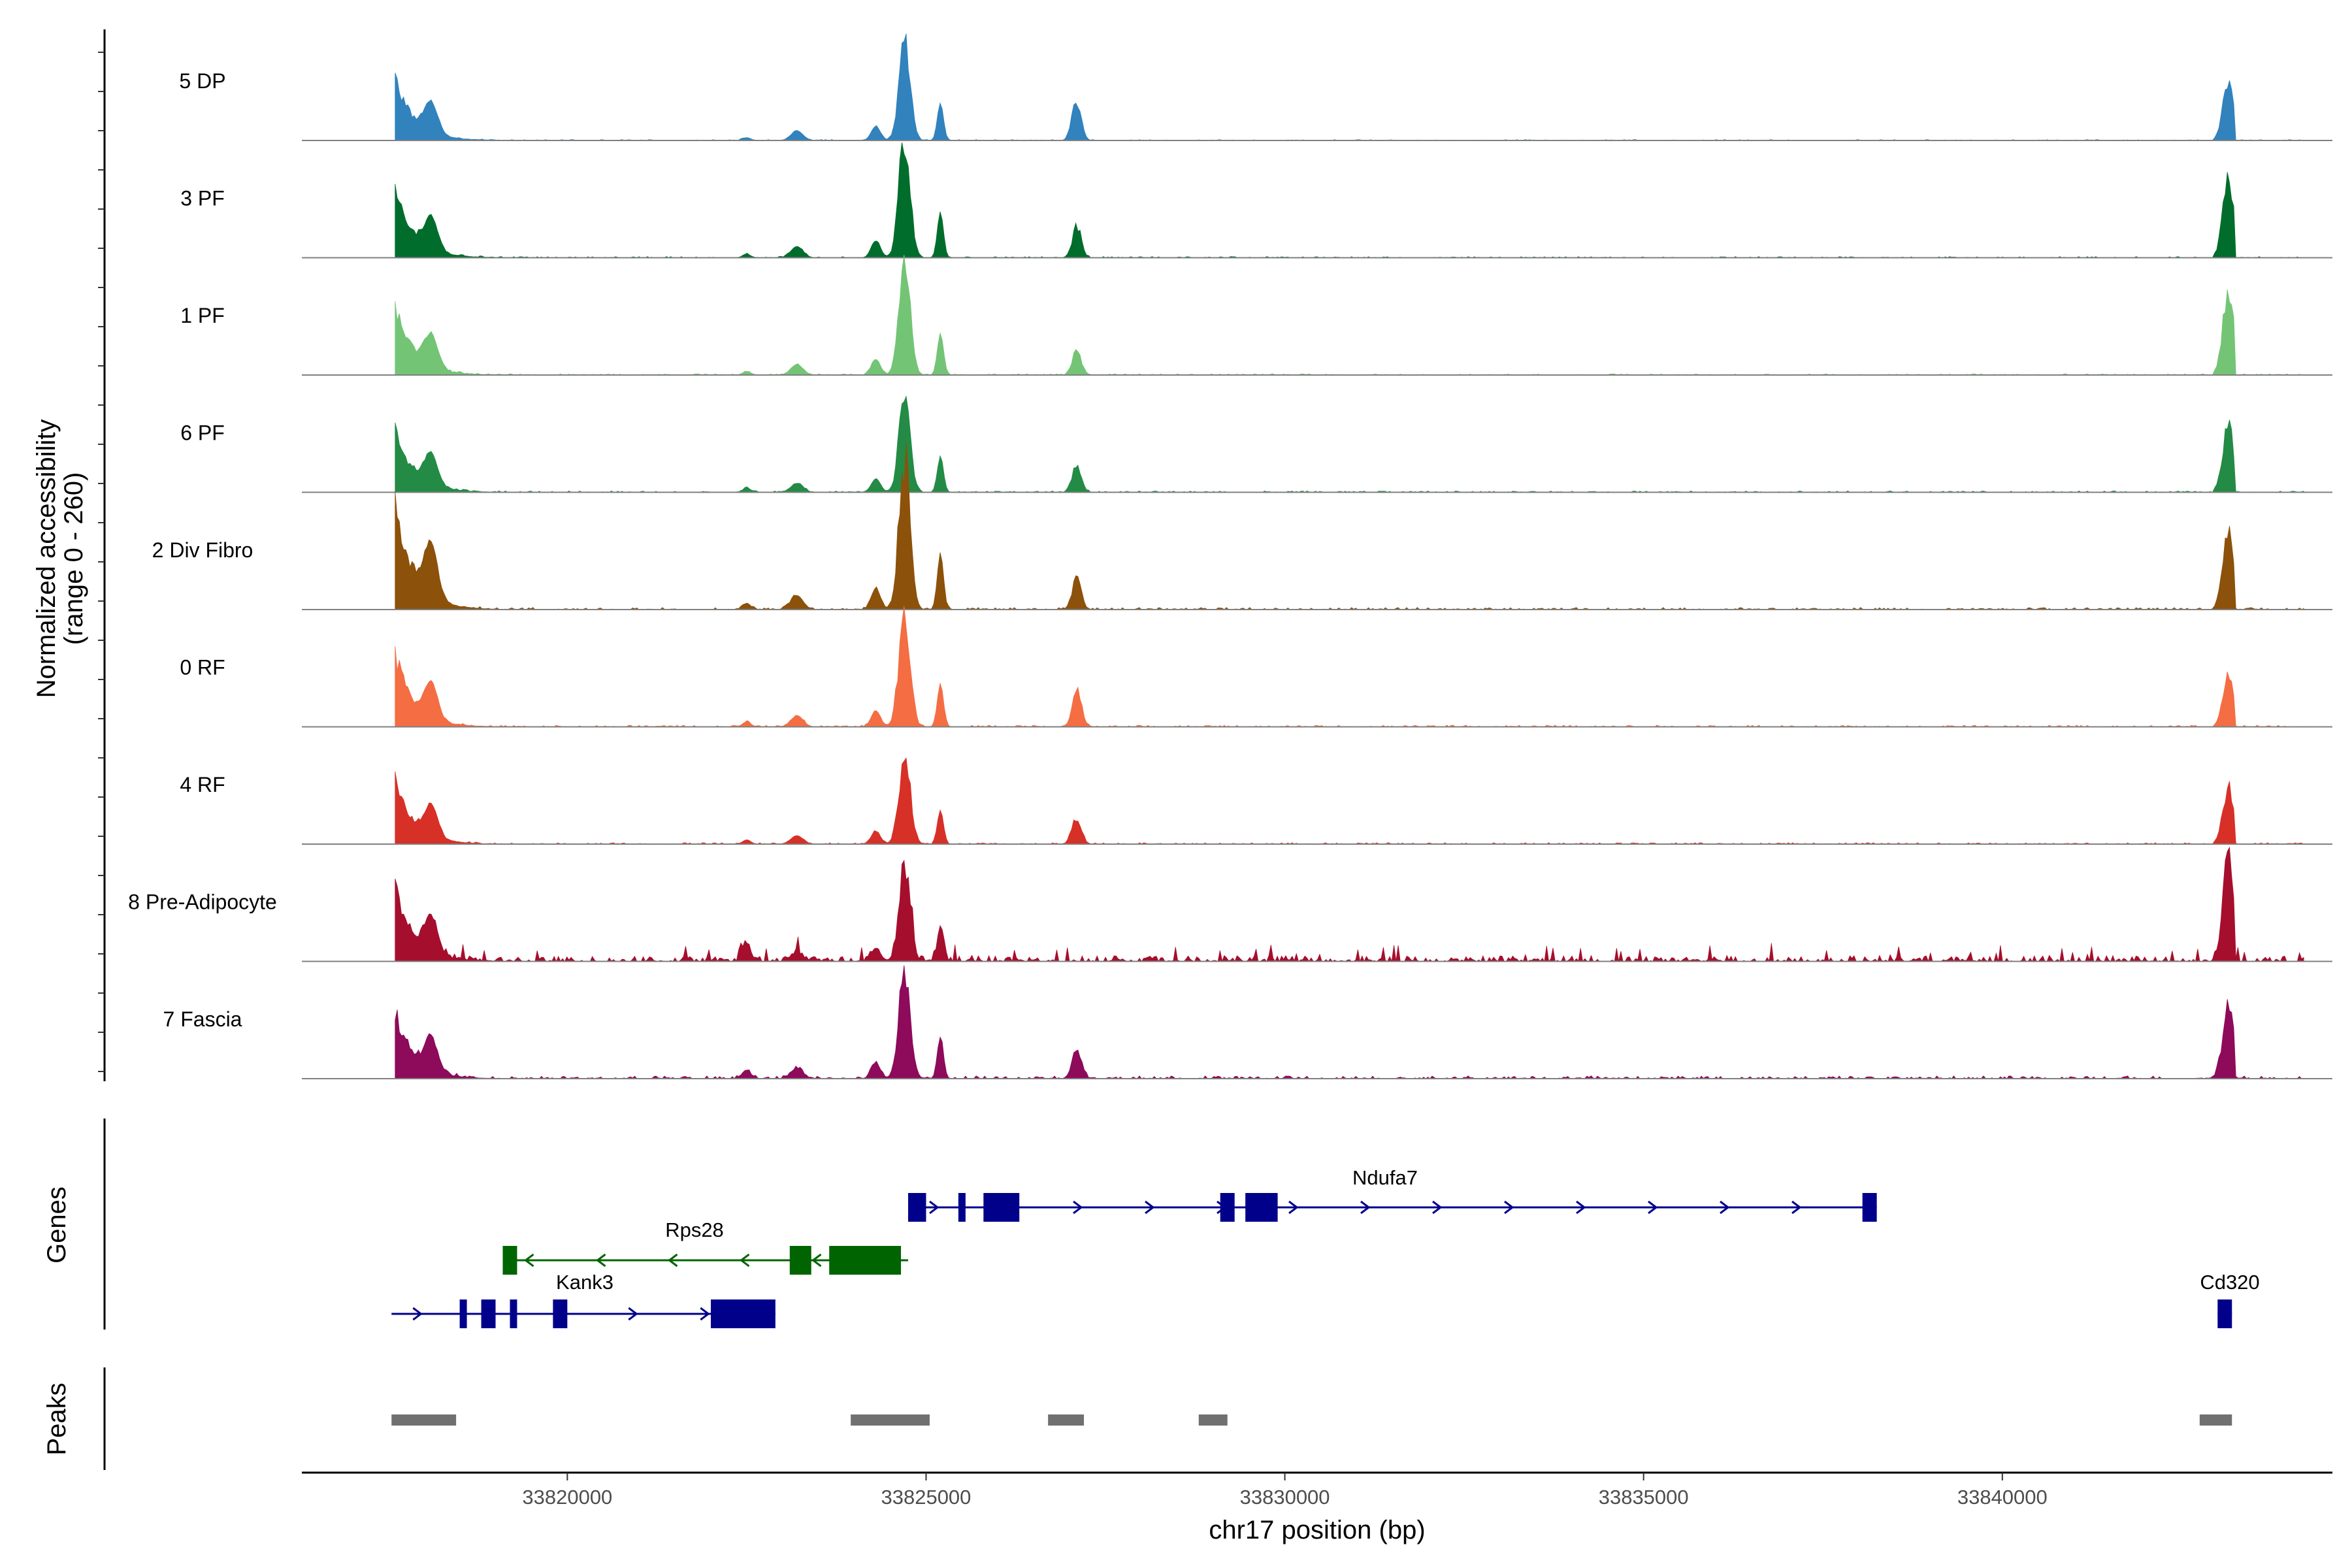  I want to click on track-label: 2 Div Fibro, so click(202, 550).